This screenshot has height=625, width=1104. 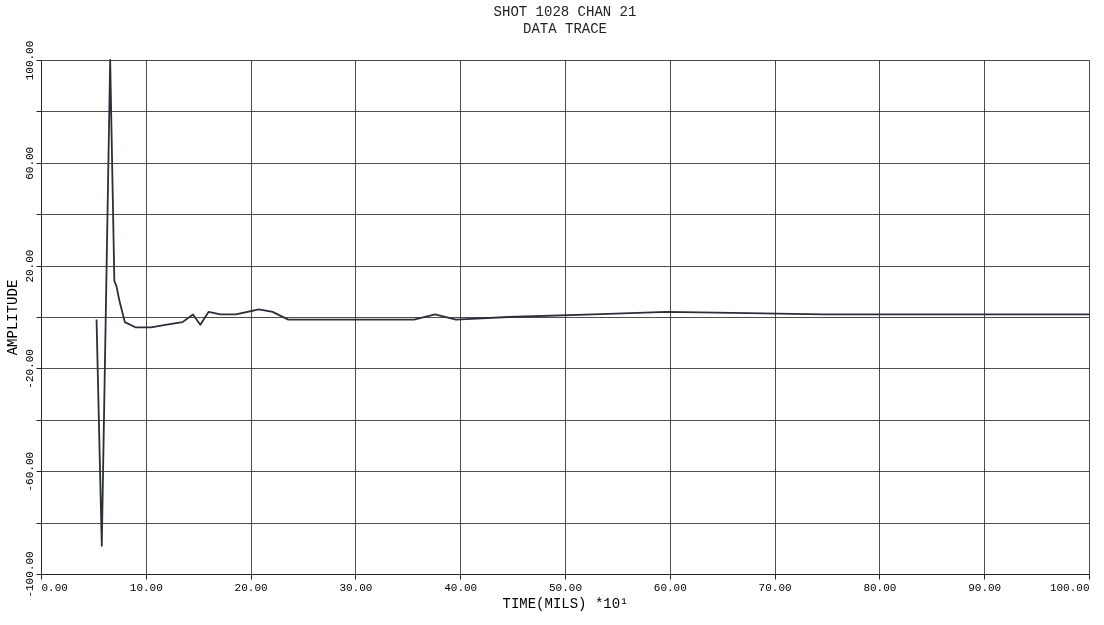 What do you see at coordinates (29, 60) in the screenshot?
I see `y-tick-label: 100.00` at bounding box center [29, 60].